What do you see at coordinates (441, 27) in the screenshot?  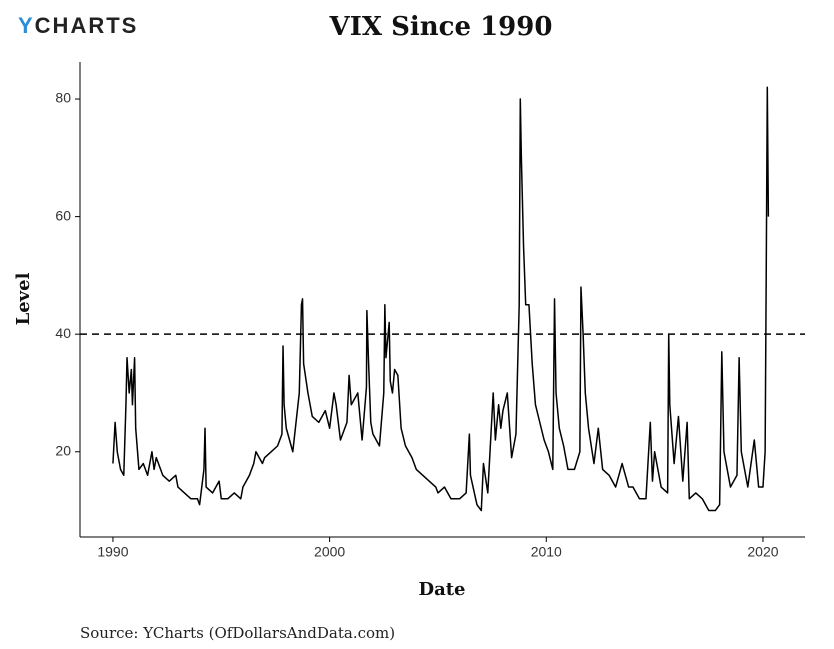 I see `chart-title: VIX Since 1990` at bounding box center [441, 27].